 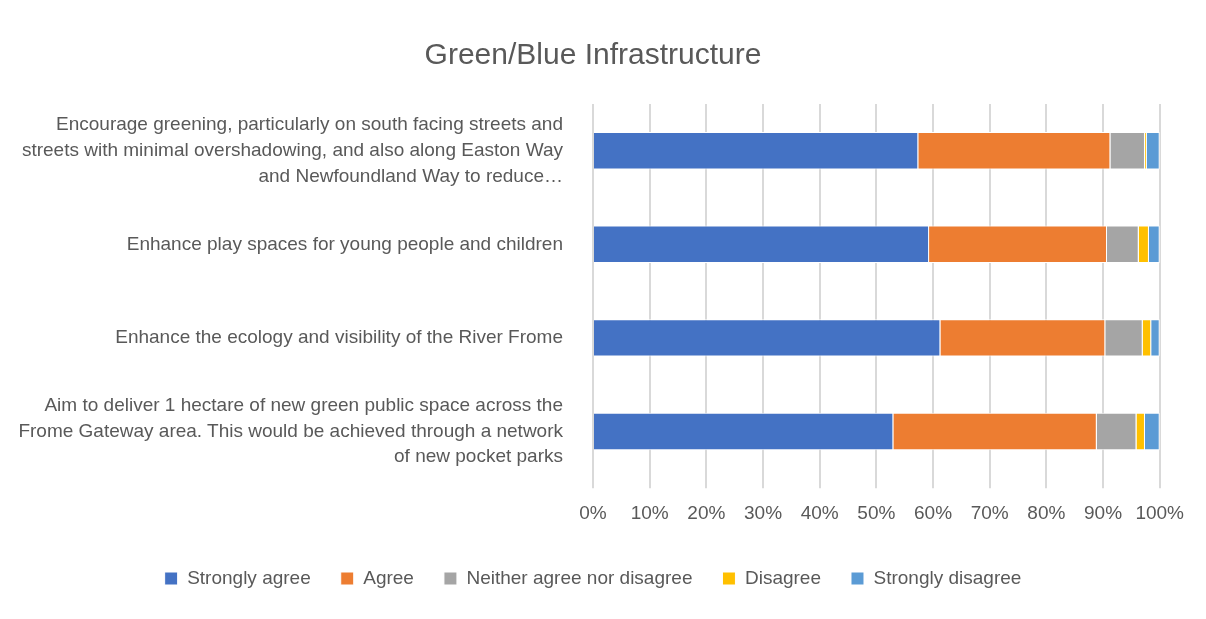 What do you see at coordinates (876, 512) in the screenshot?
I see `x-tick-label: 50%` at bounding box center [876, 512].